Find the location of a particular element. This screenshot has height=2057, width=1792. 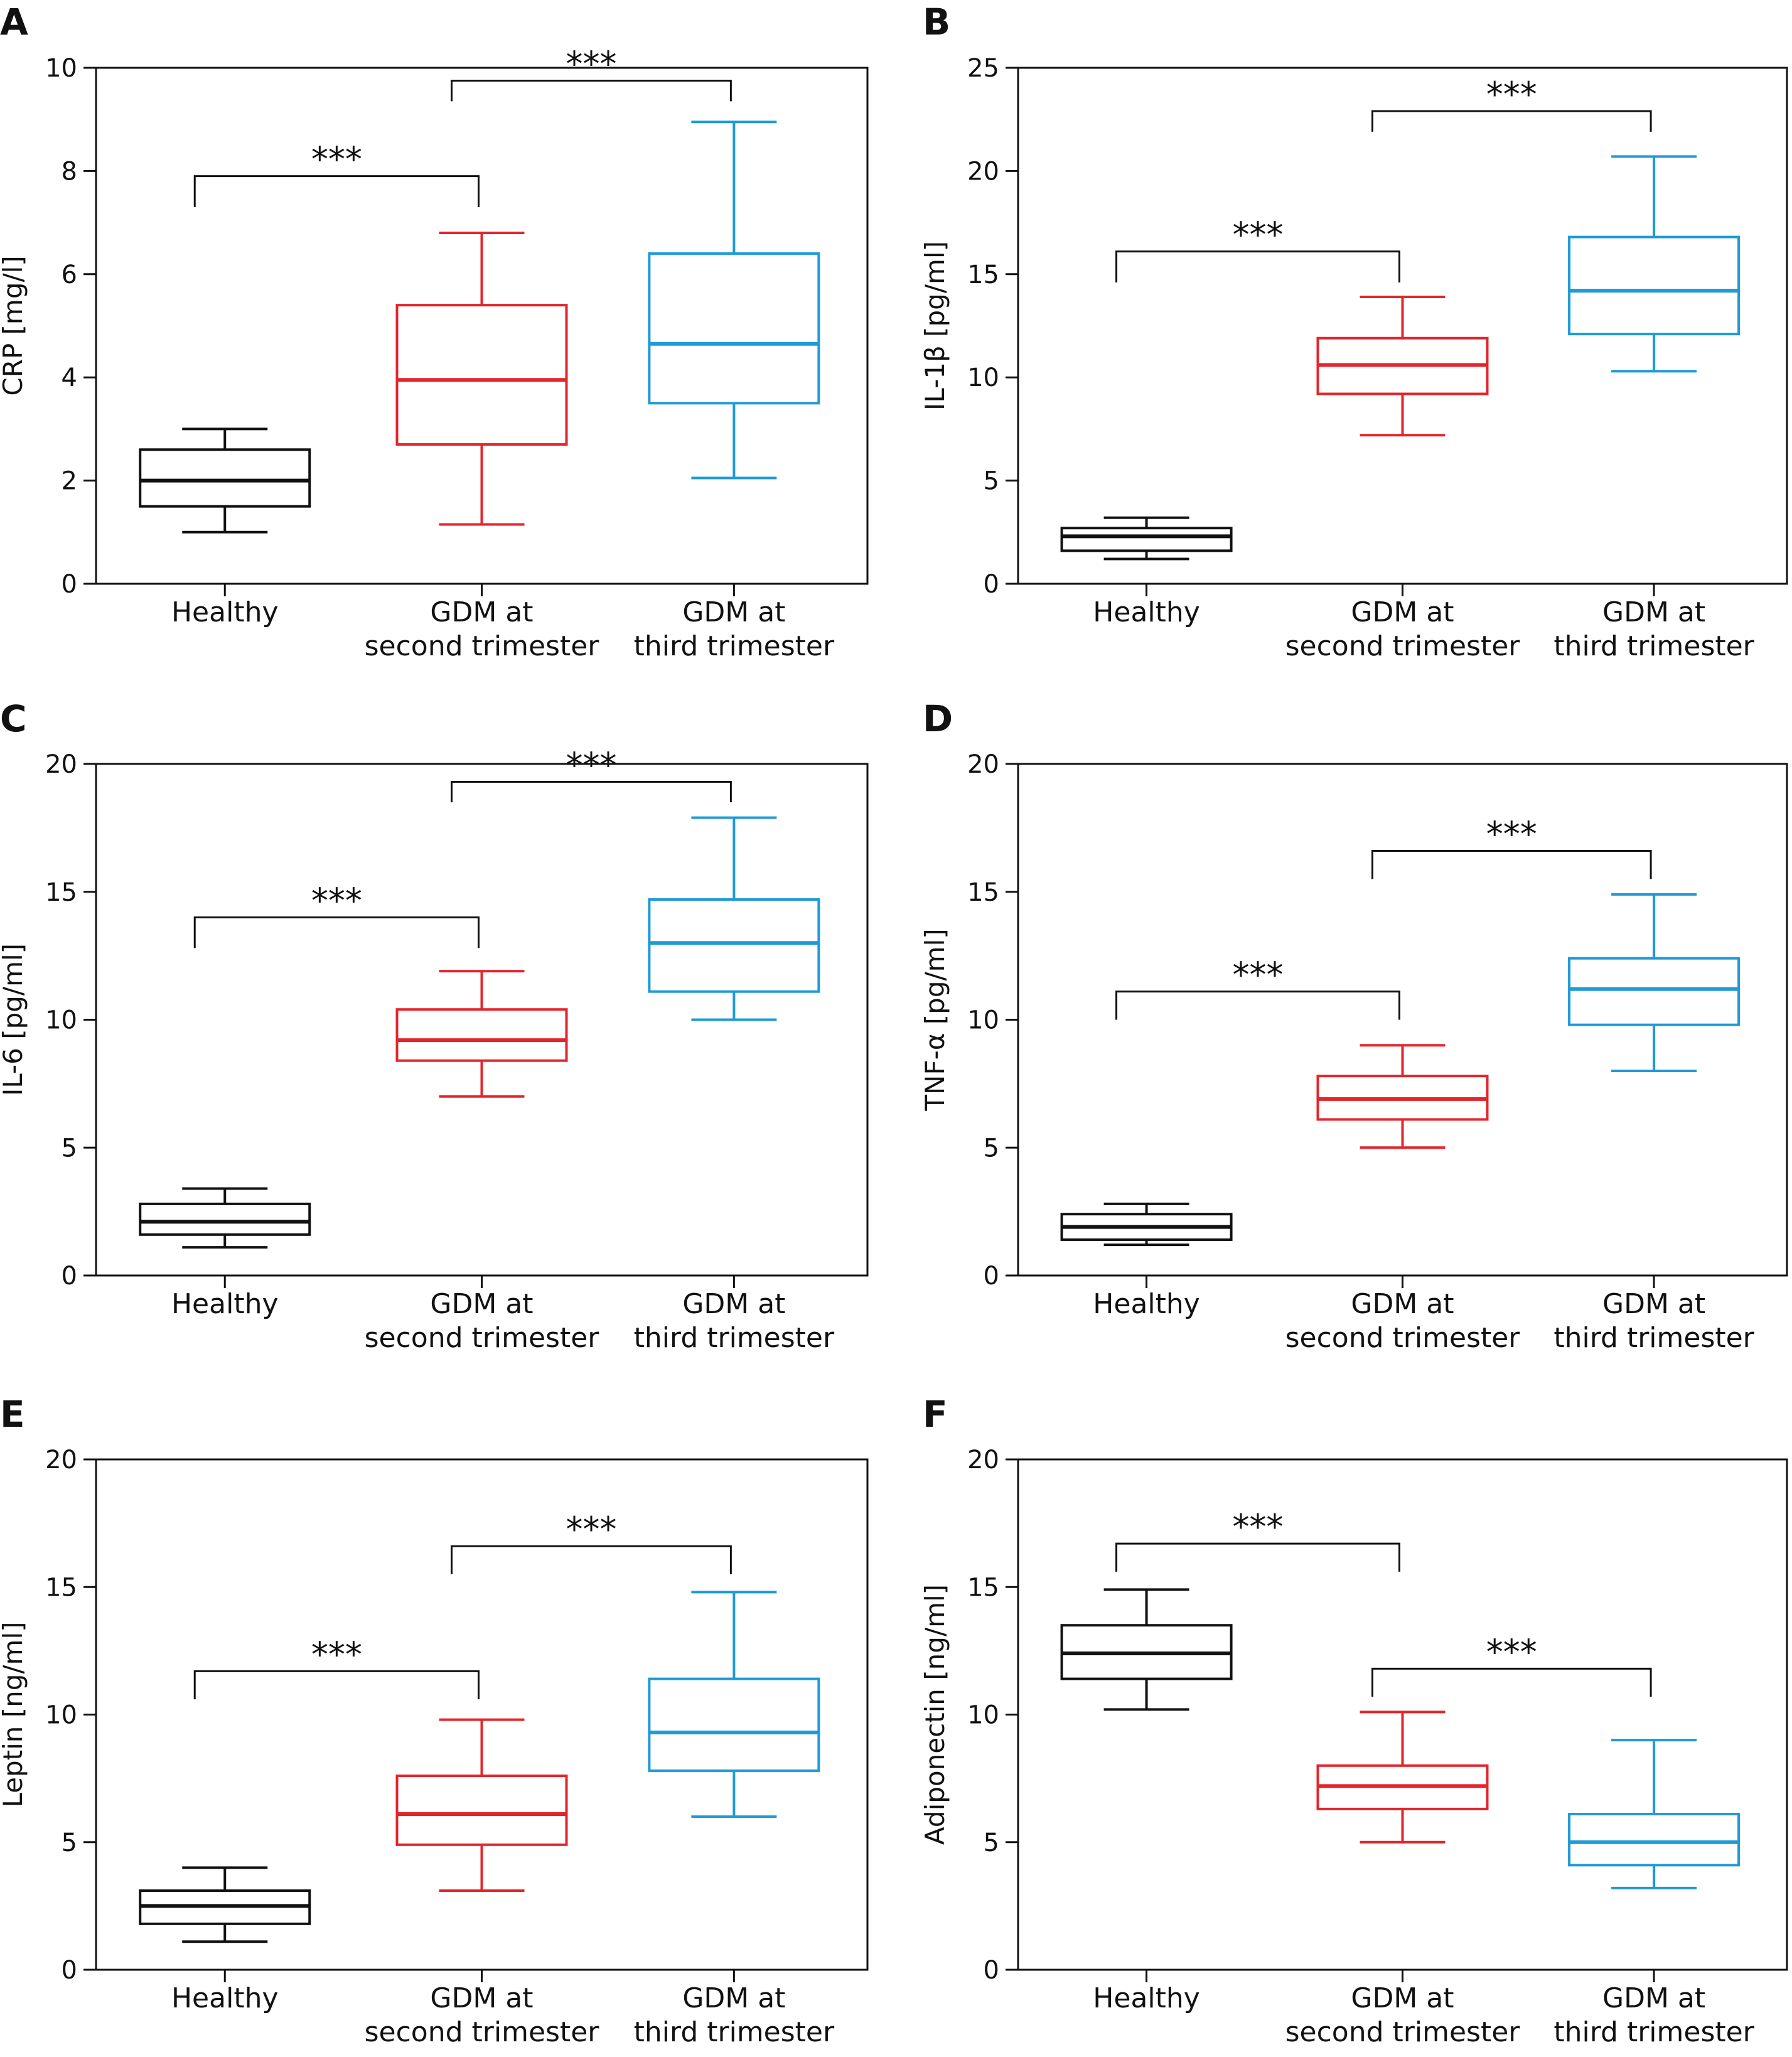

y-axis-label: TNF-α [pg/ml] is located at coordinates (935, 1019).